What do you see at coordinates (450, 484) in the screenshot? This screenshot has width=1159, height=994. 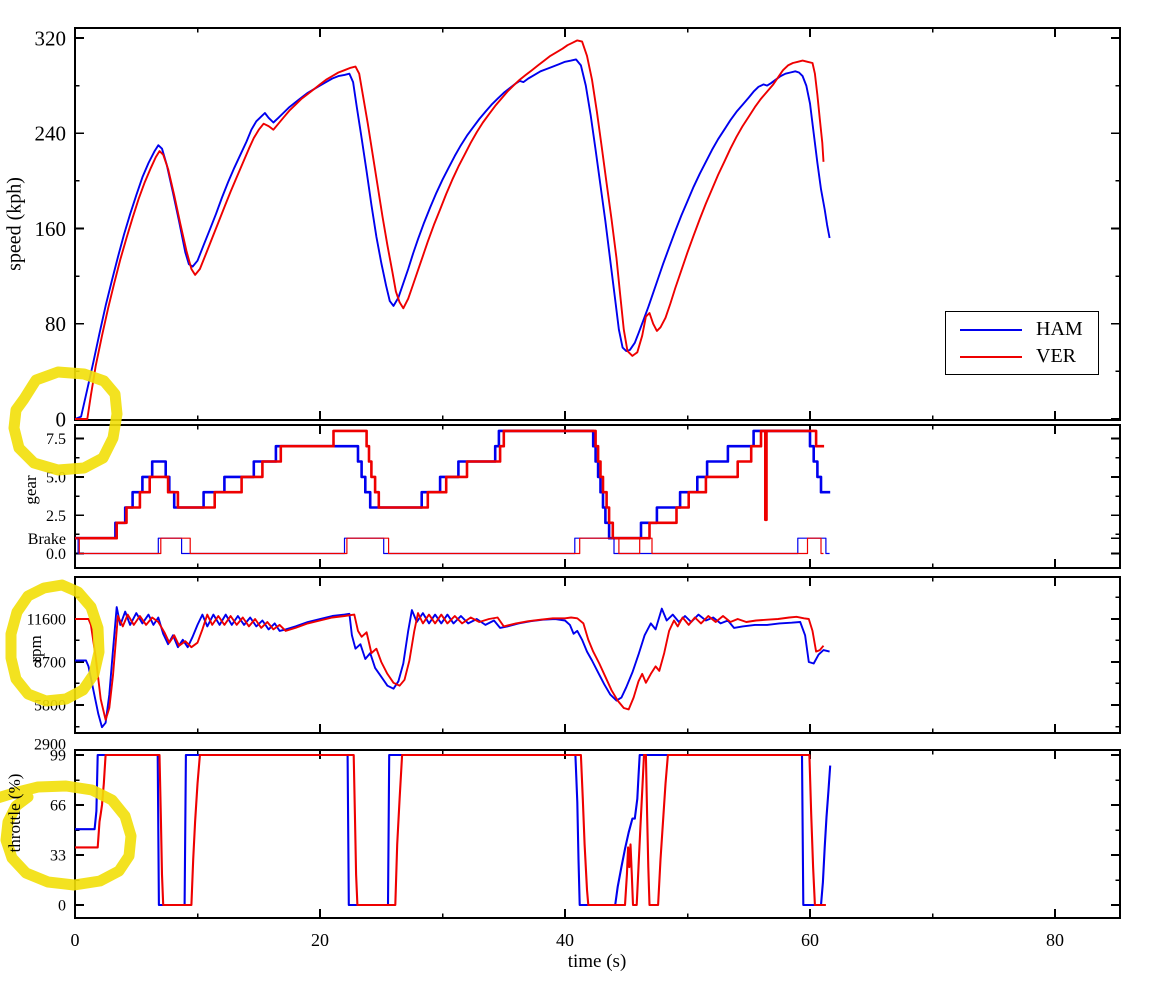 I see `gear_brake-trace-ver-gear` at bounding box center [450, 484].